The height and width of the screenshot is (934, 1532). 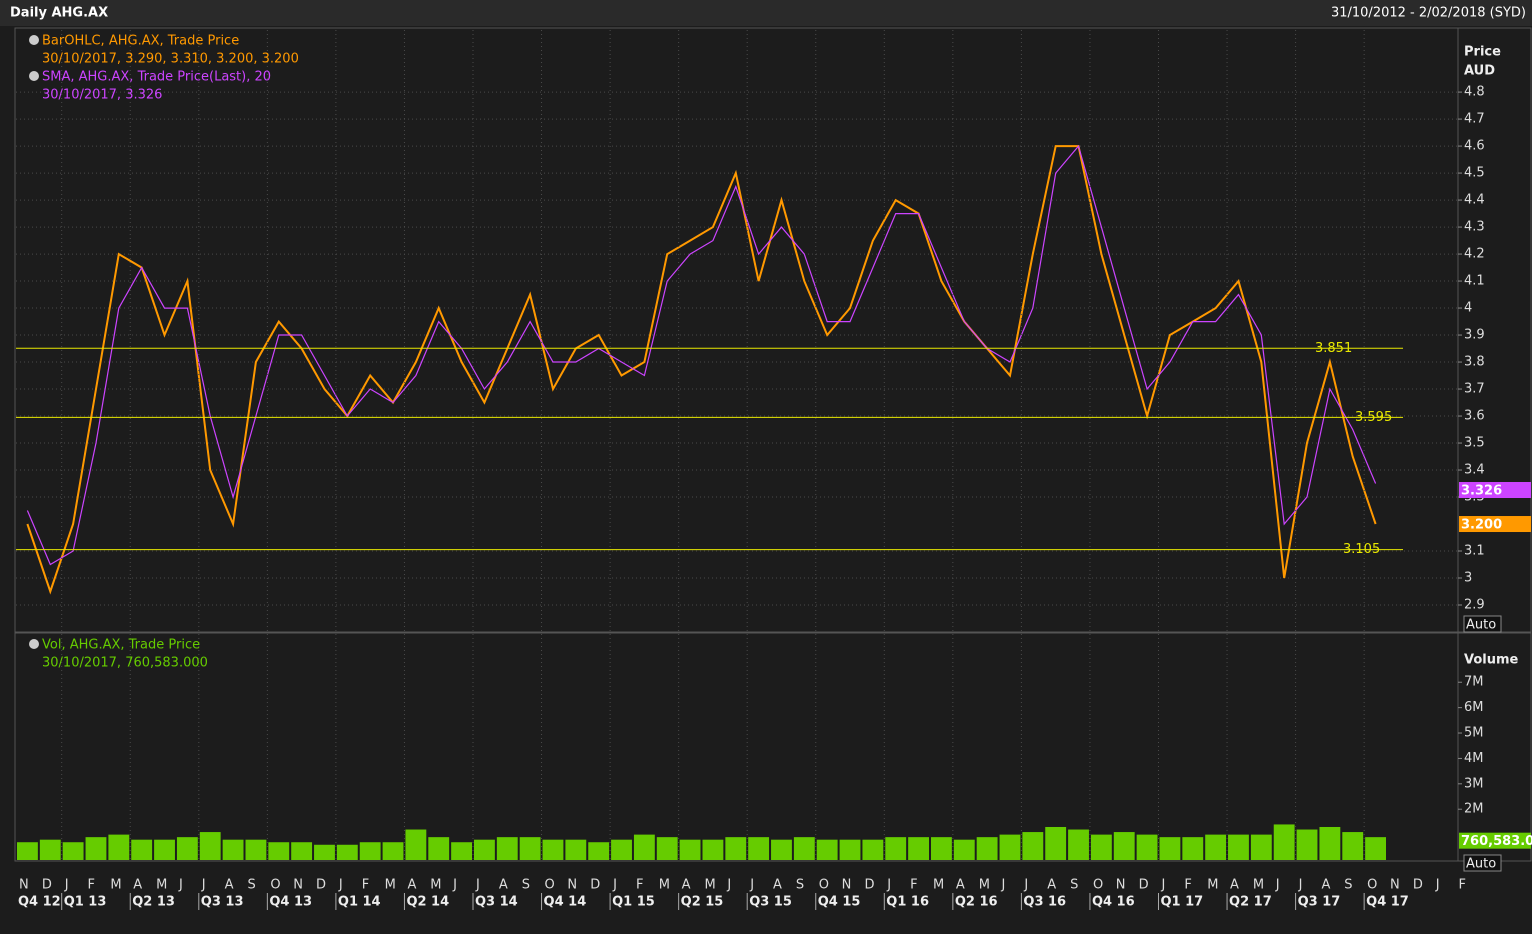 I want to click on last-value-box, so click(x=1495, y=840).